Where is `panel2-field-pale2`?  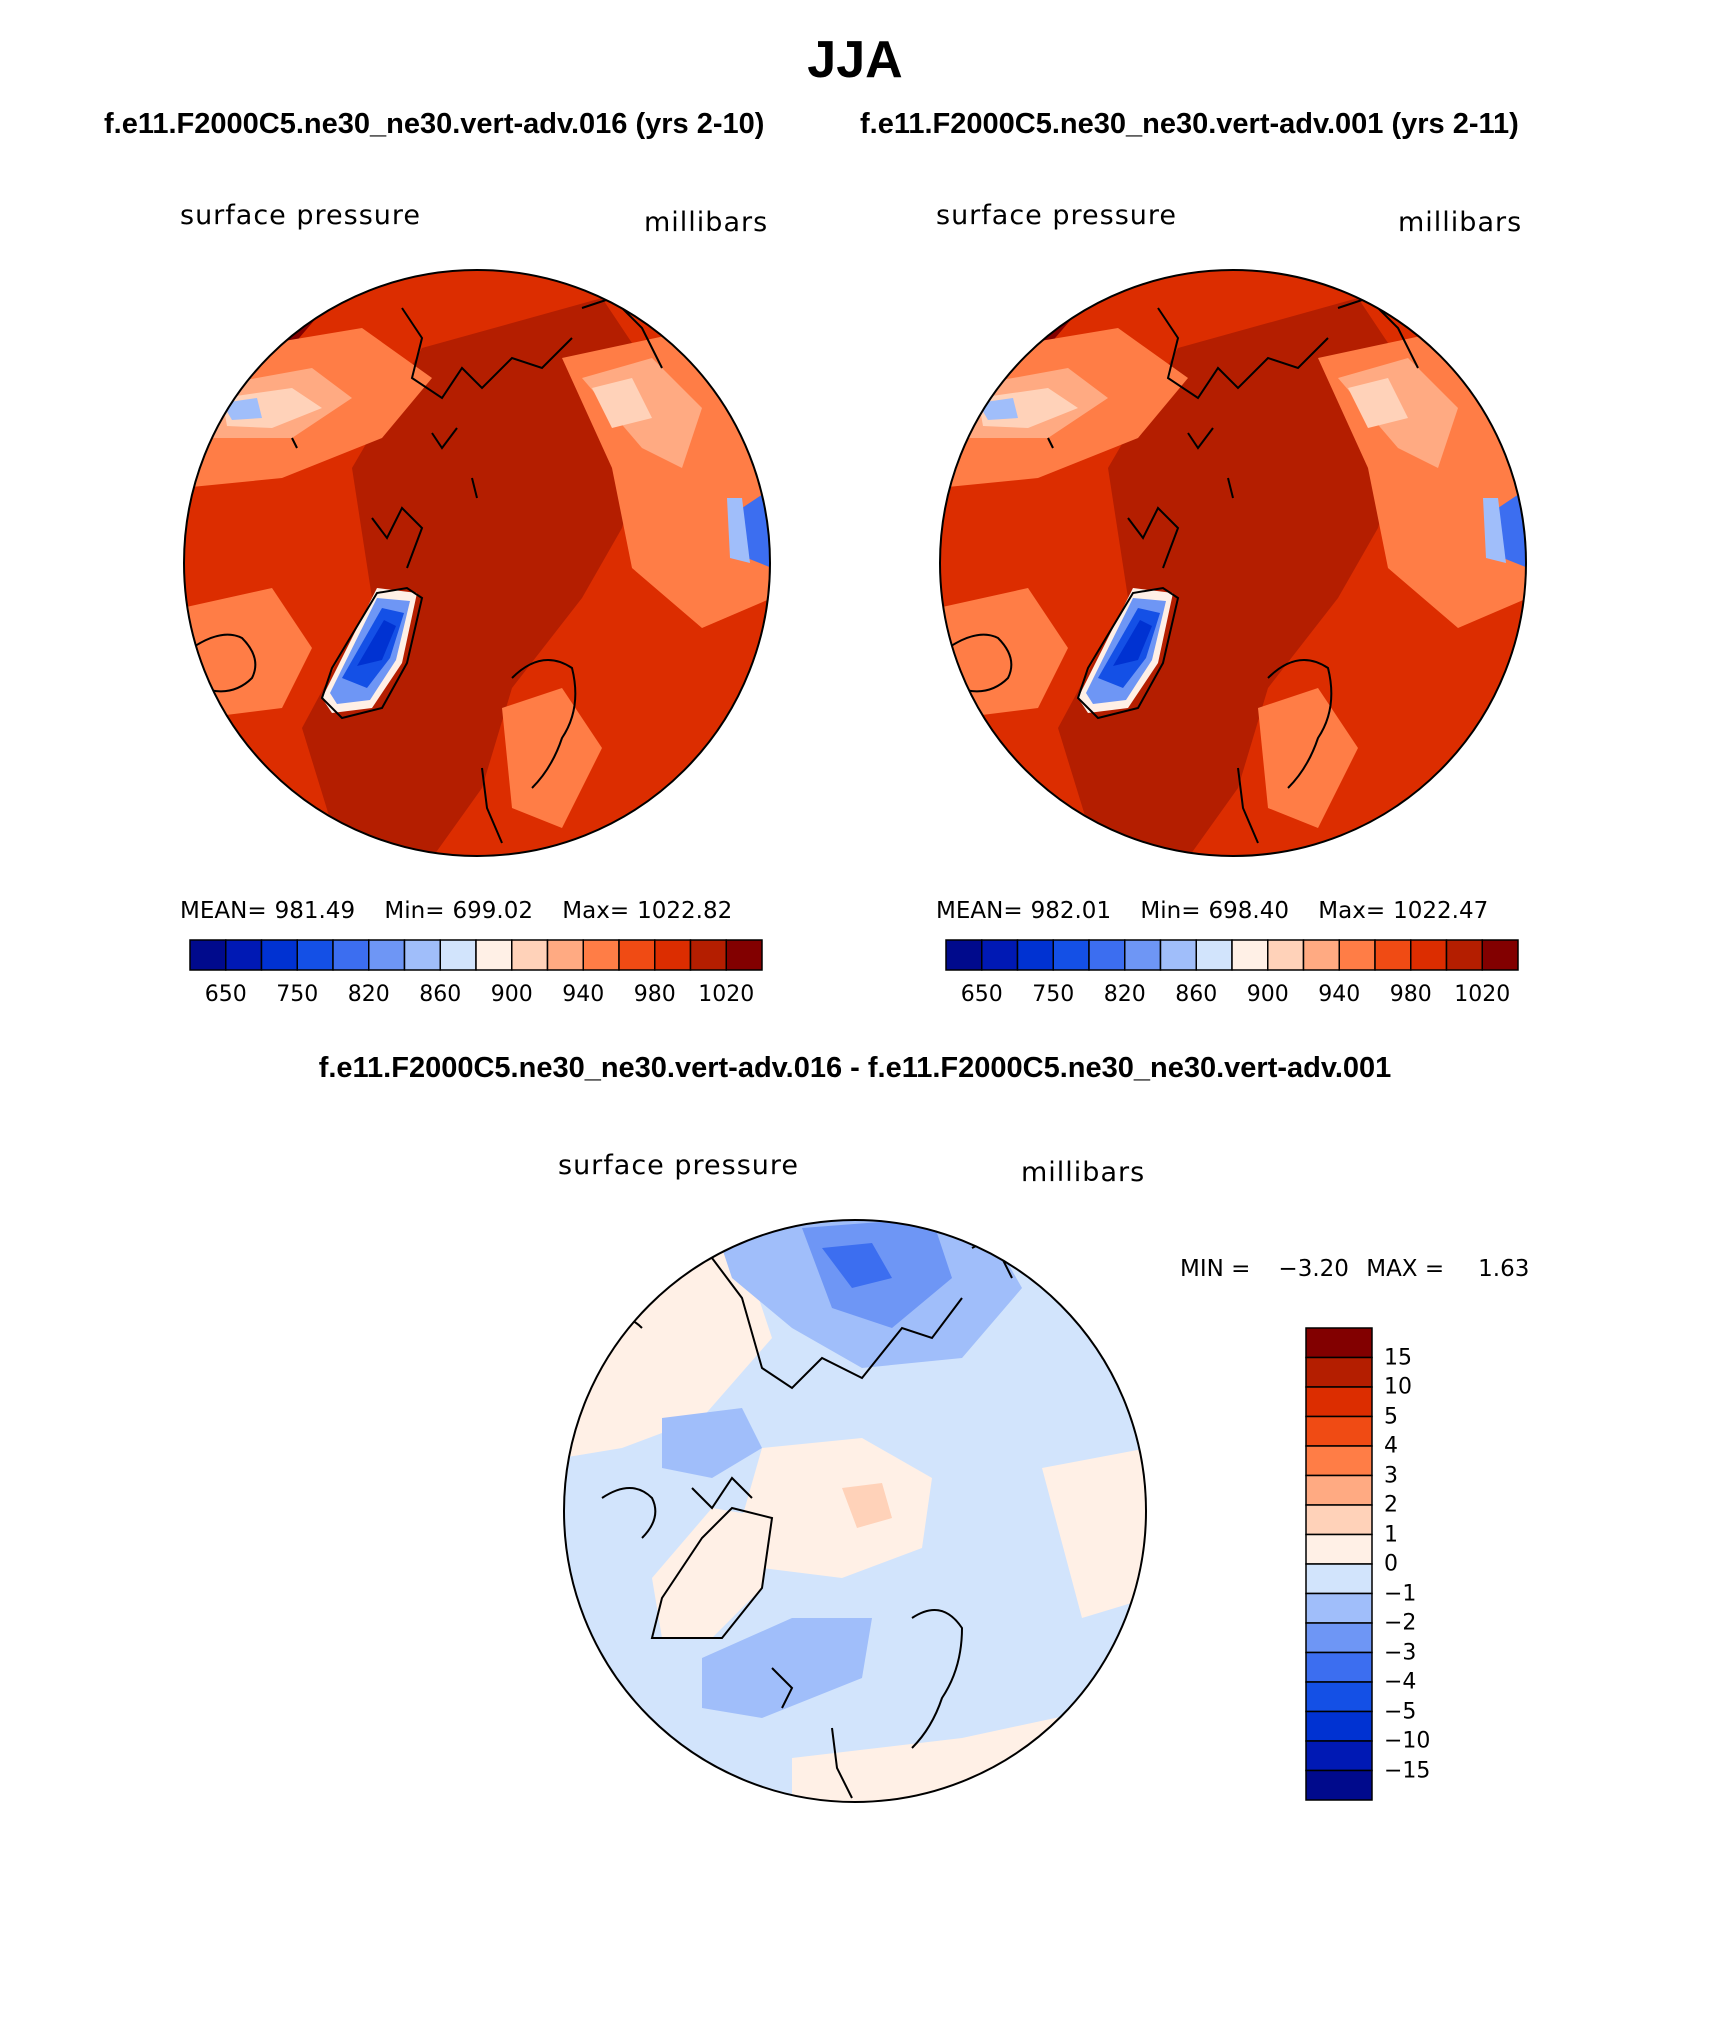 panel2-field-pale2 is located at coordinates (1378, 403).